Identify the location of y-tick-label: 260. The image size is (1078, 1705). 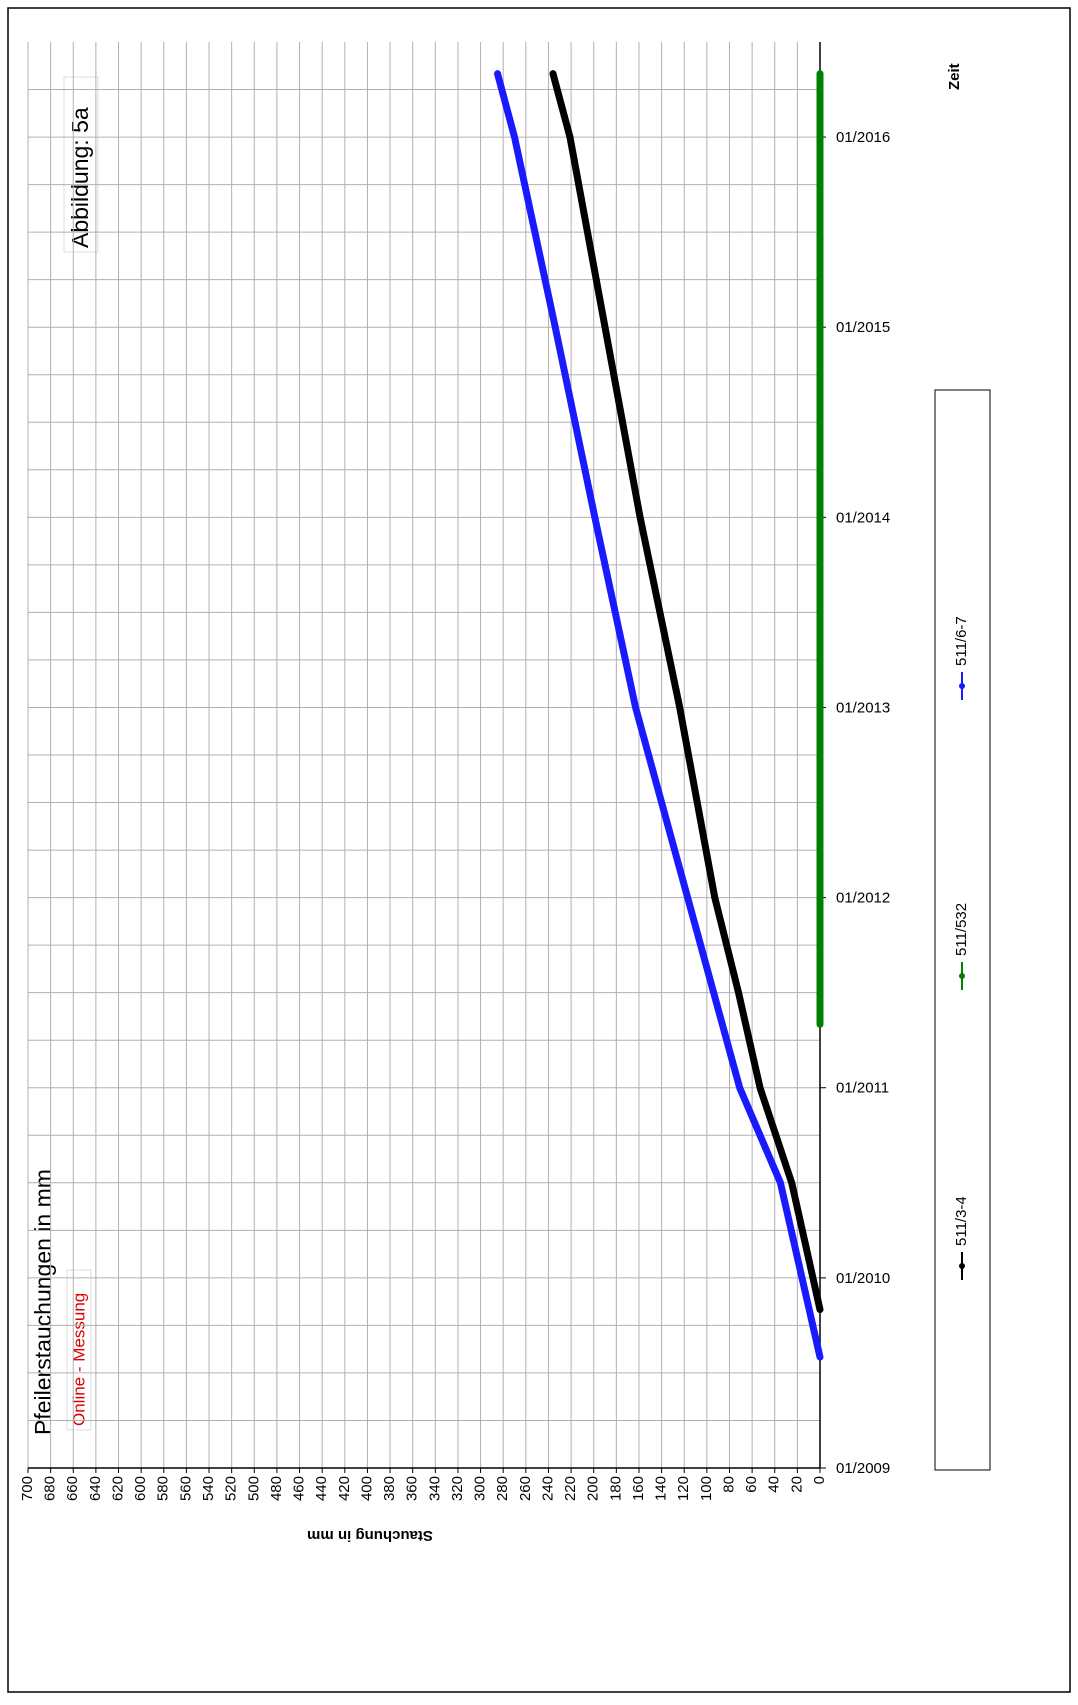
(525, 1488).